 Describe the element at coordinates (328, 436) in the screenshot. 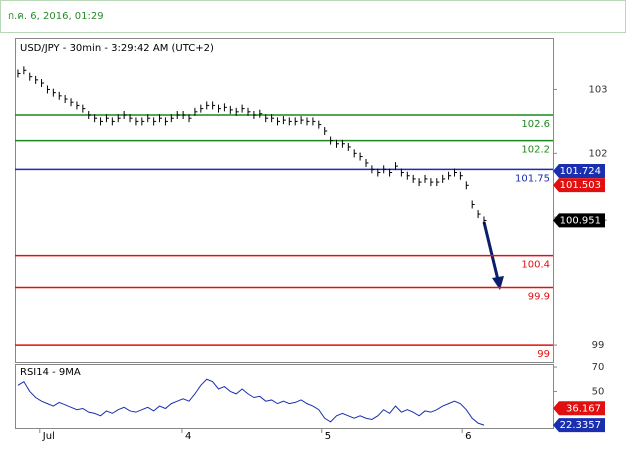

I see `x-tick-label: 5` at that location.